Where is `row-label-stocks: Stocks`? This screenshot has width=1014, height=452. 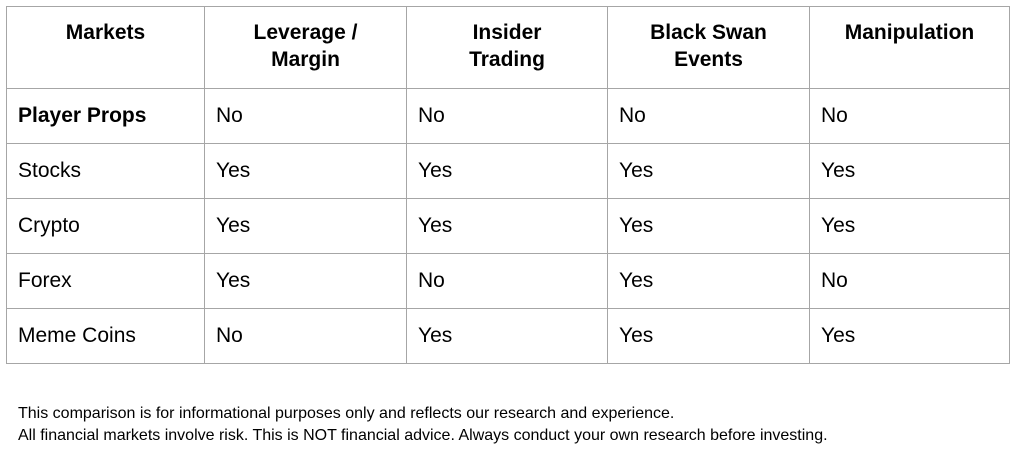 row-label-stocks: Stocks is located at coordinates (105, 171).